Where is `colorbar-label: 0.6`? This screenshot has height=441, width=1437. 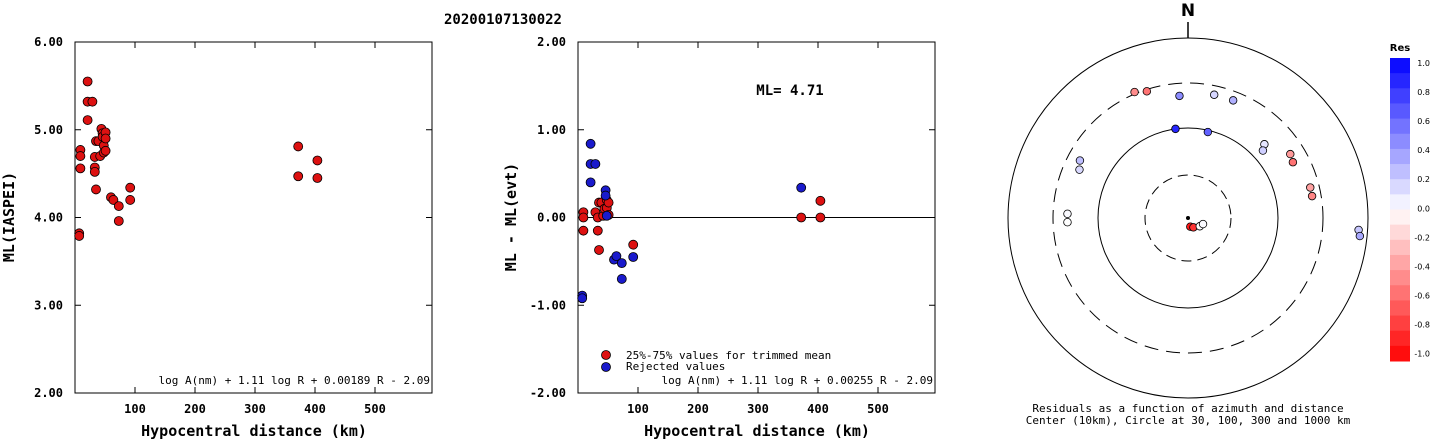 colorbar-label: 0.6 is located at coordinates (1423, 121).